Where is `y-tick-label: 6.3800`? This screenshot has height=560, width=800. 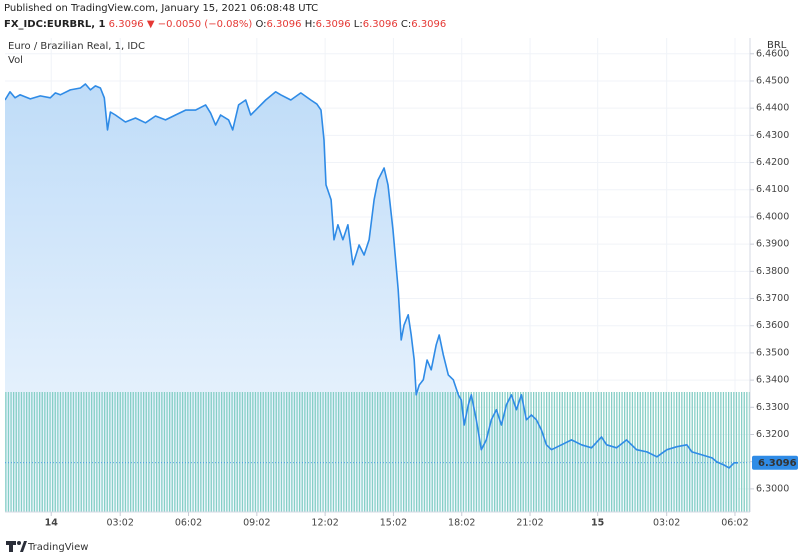 y-tick-label: 6.3800 is located at coordinates (772, 271).